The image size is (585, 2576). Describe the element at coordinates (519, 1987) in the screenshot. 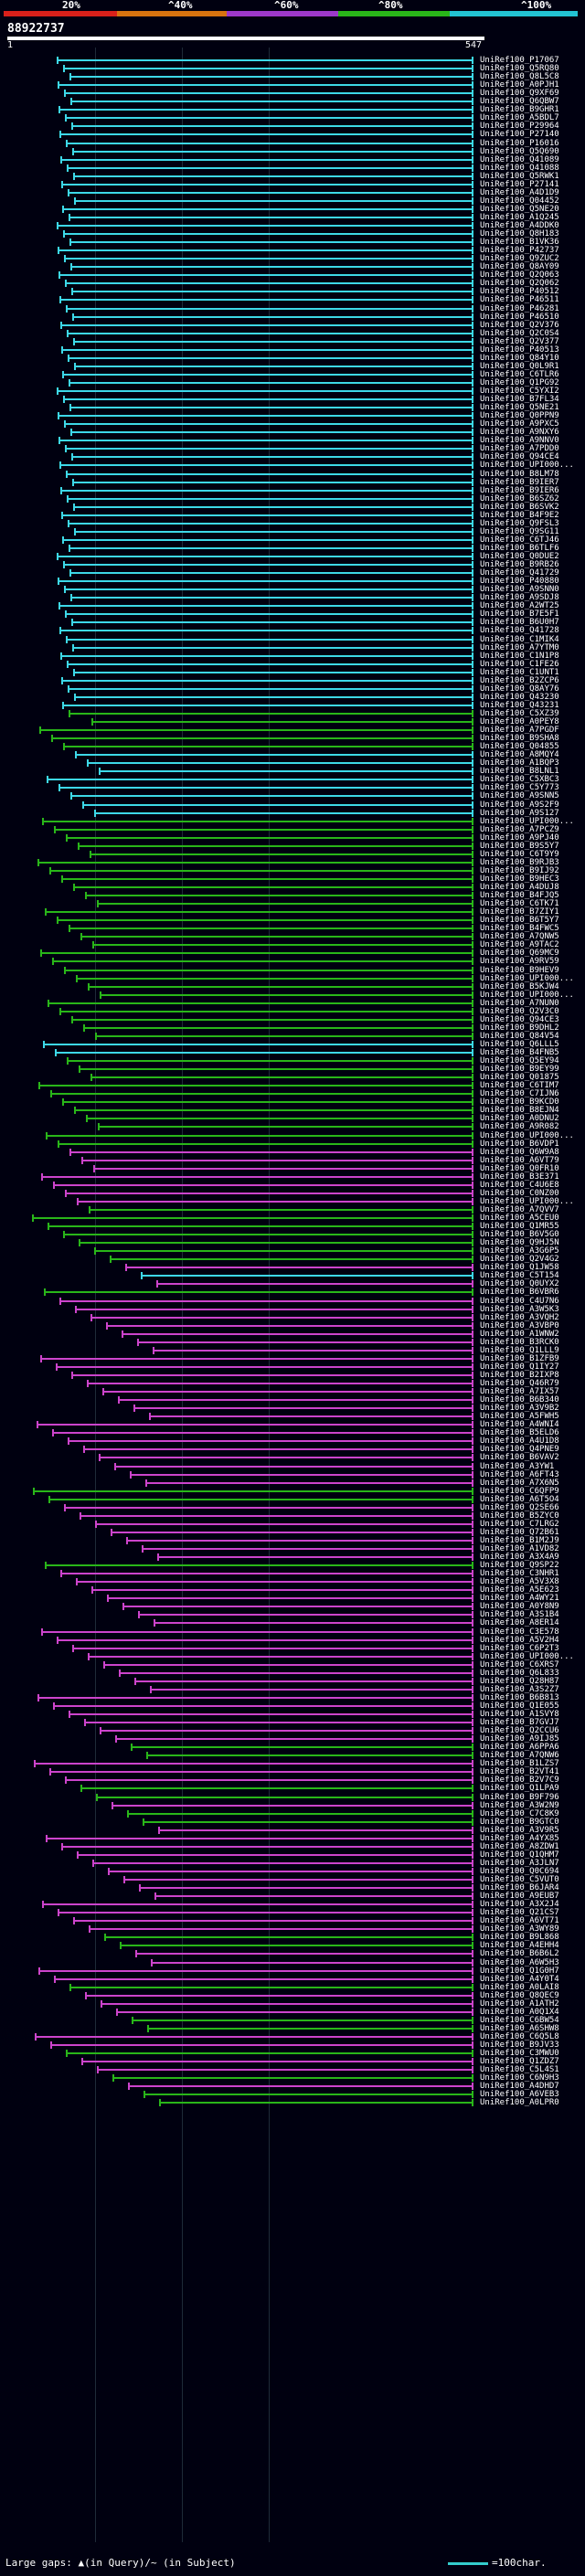

I see `hit-label: UniRef100_A0LAI8` at that location.